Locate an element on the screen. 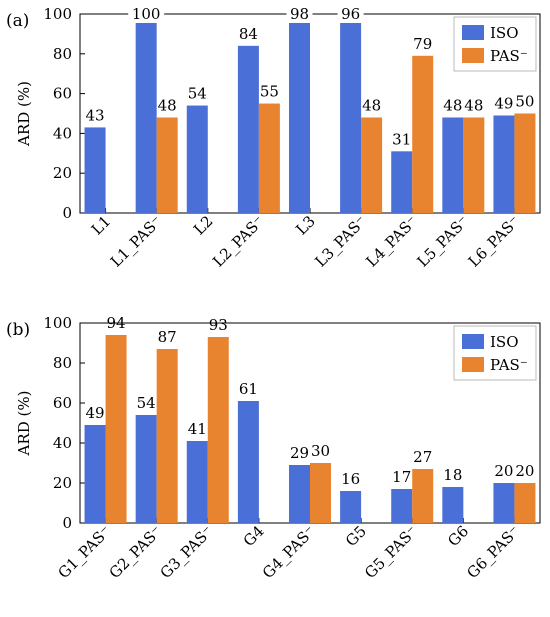 Image resolution: width=550 pixels, height=617 pixels. x-tick-label: L3_PAS⁻ is located at coordinates (340, 241).